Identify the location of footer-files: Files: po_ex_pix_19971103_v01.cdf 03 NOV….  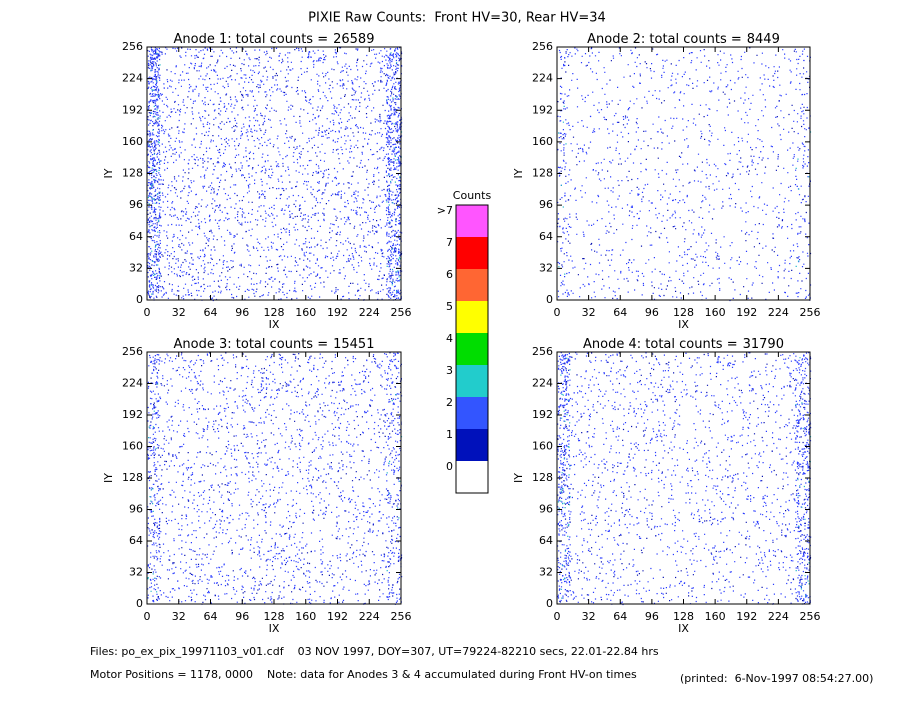
(374, 651).